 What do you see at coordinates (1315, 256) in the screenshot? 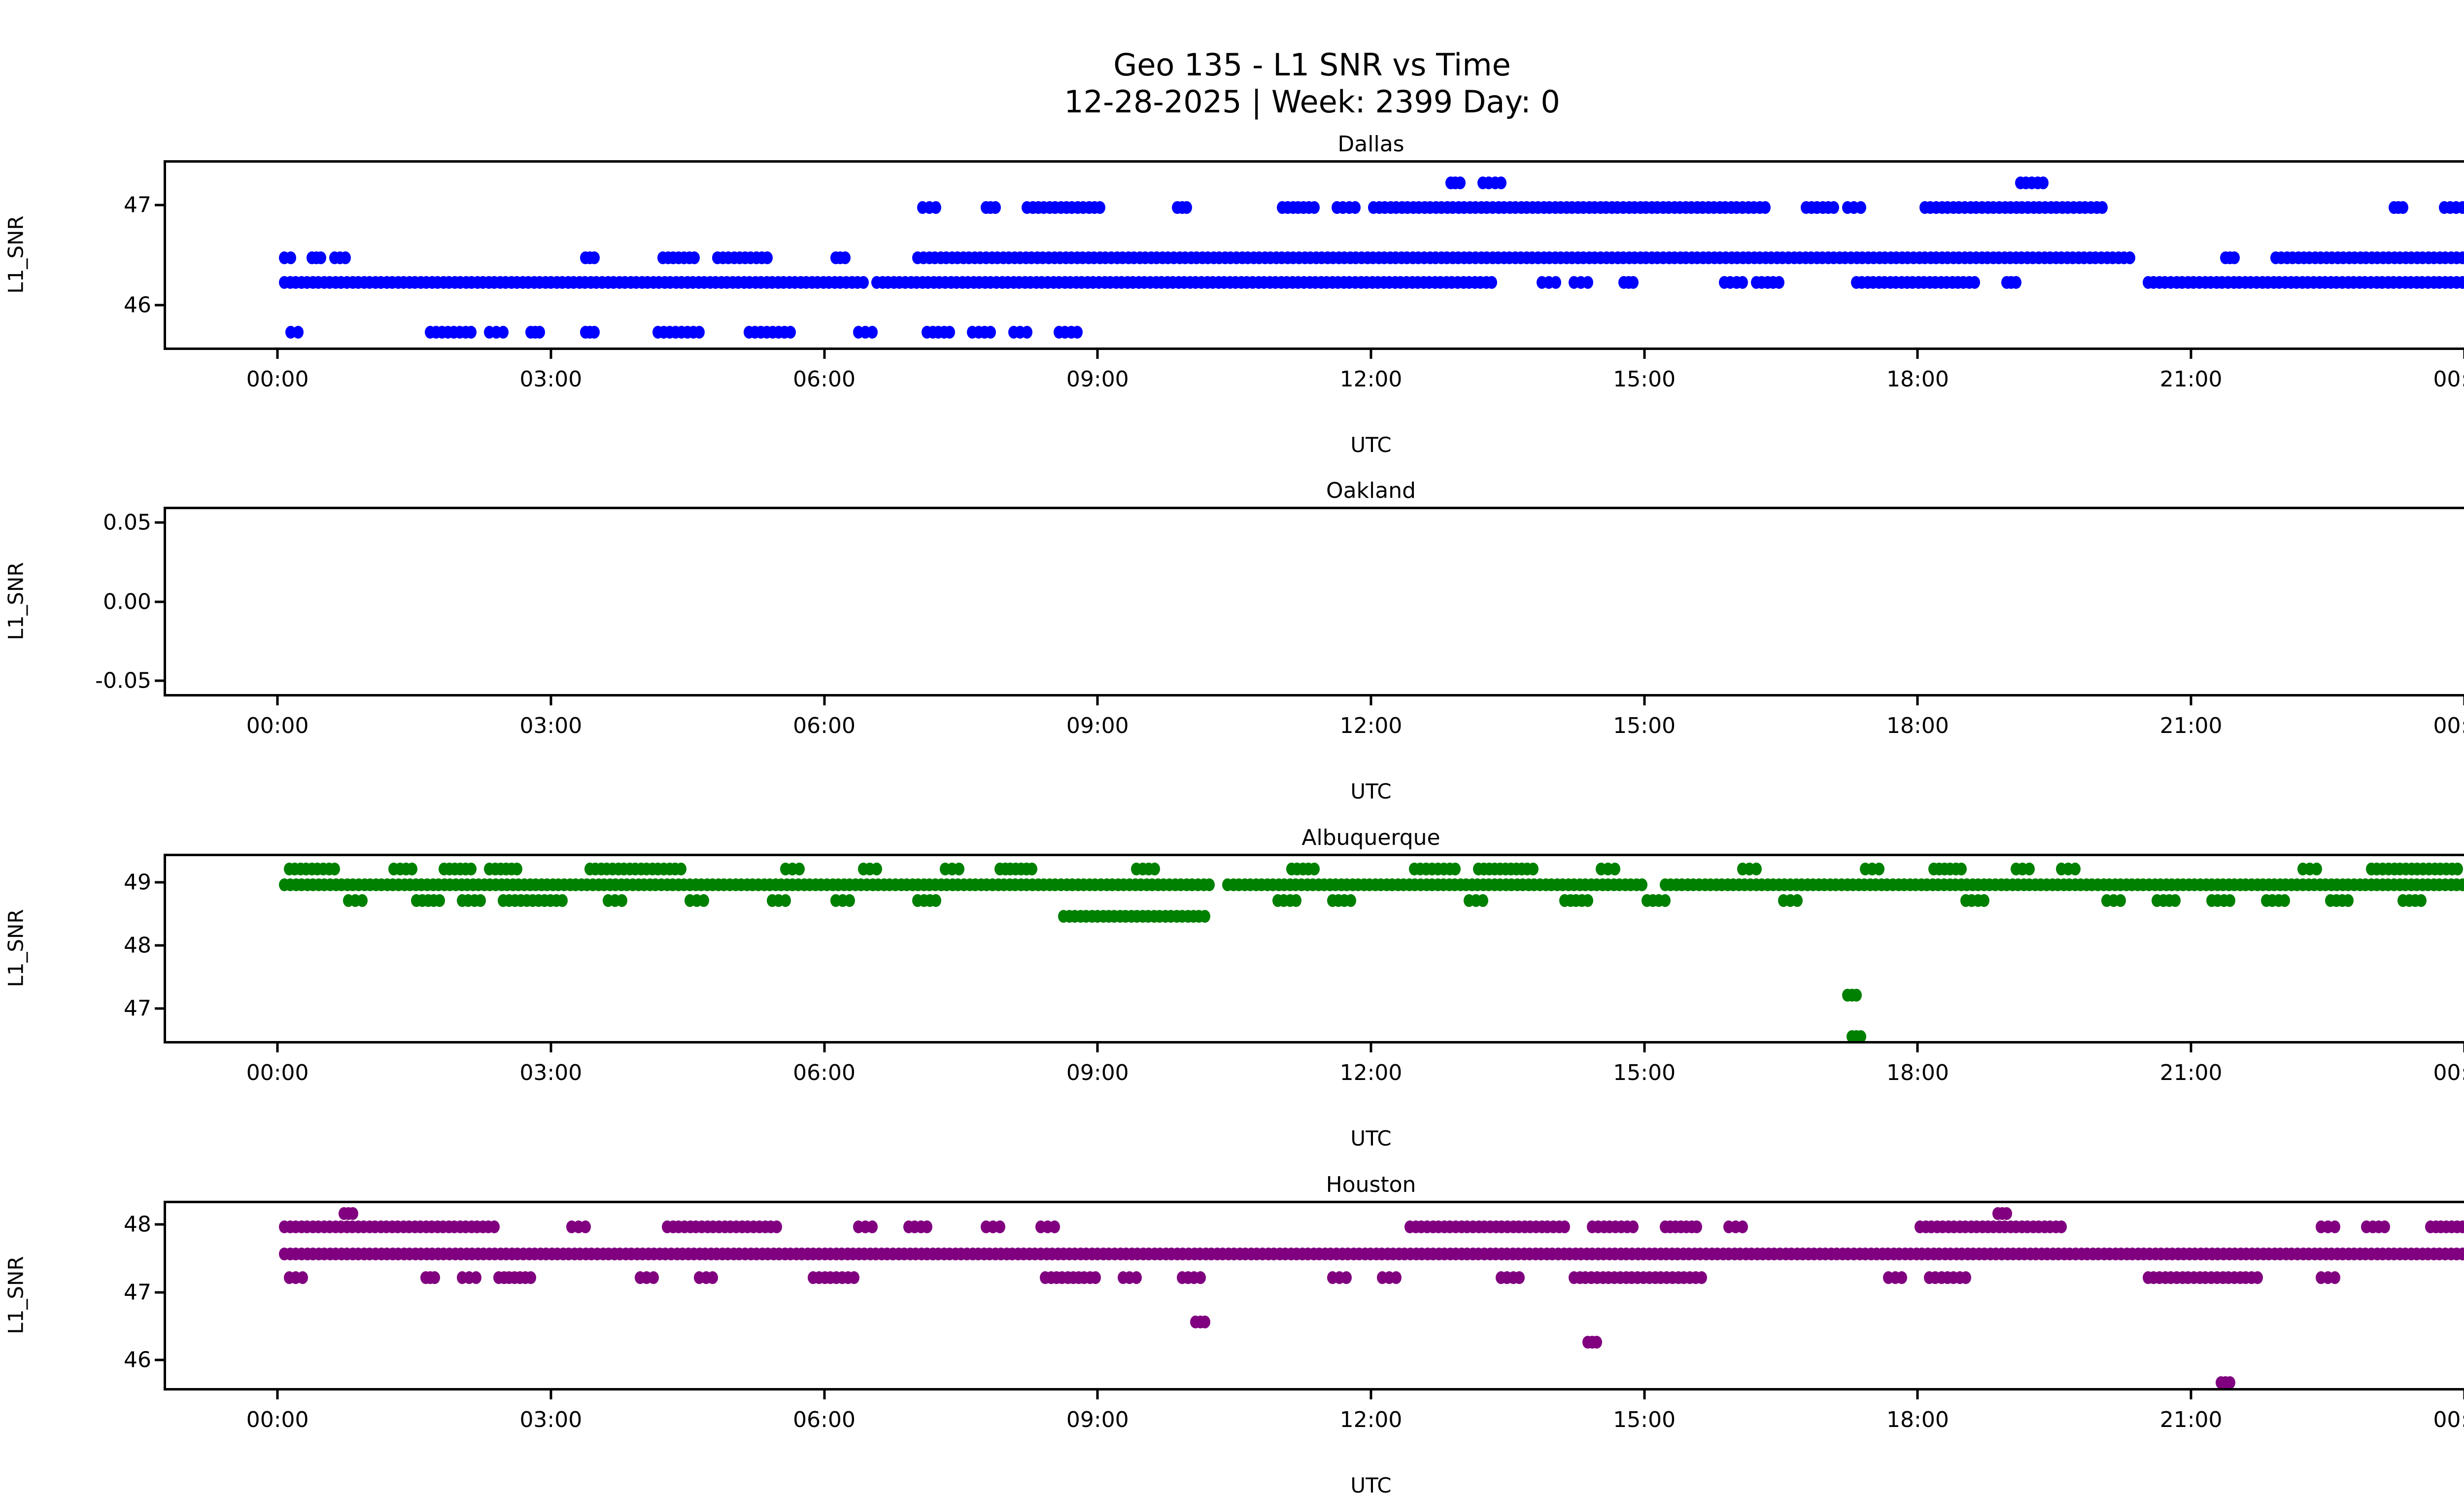
I see `plot-area-dallas` at bounding box center [1315, 256].